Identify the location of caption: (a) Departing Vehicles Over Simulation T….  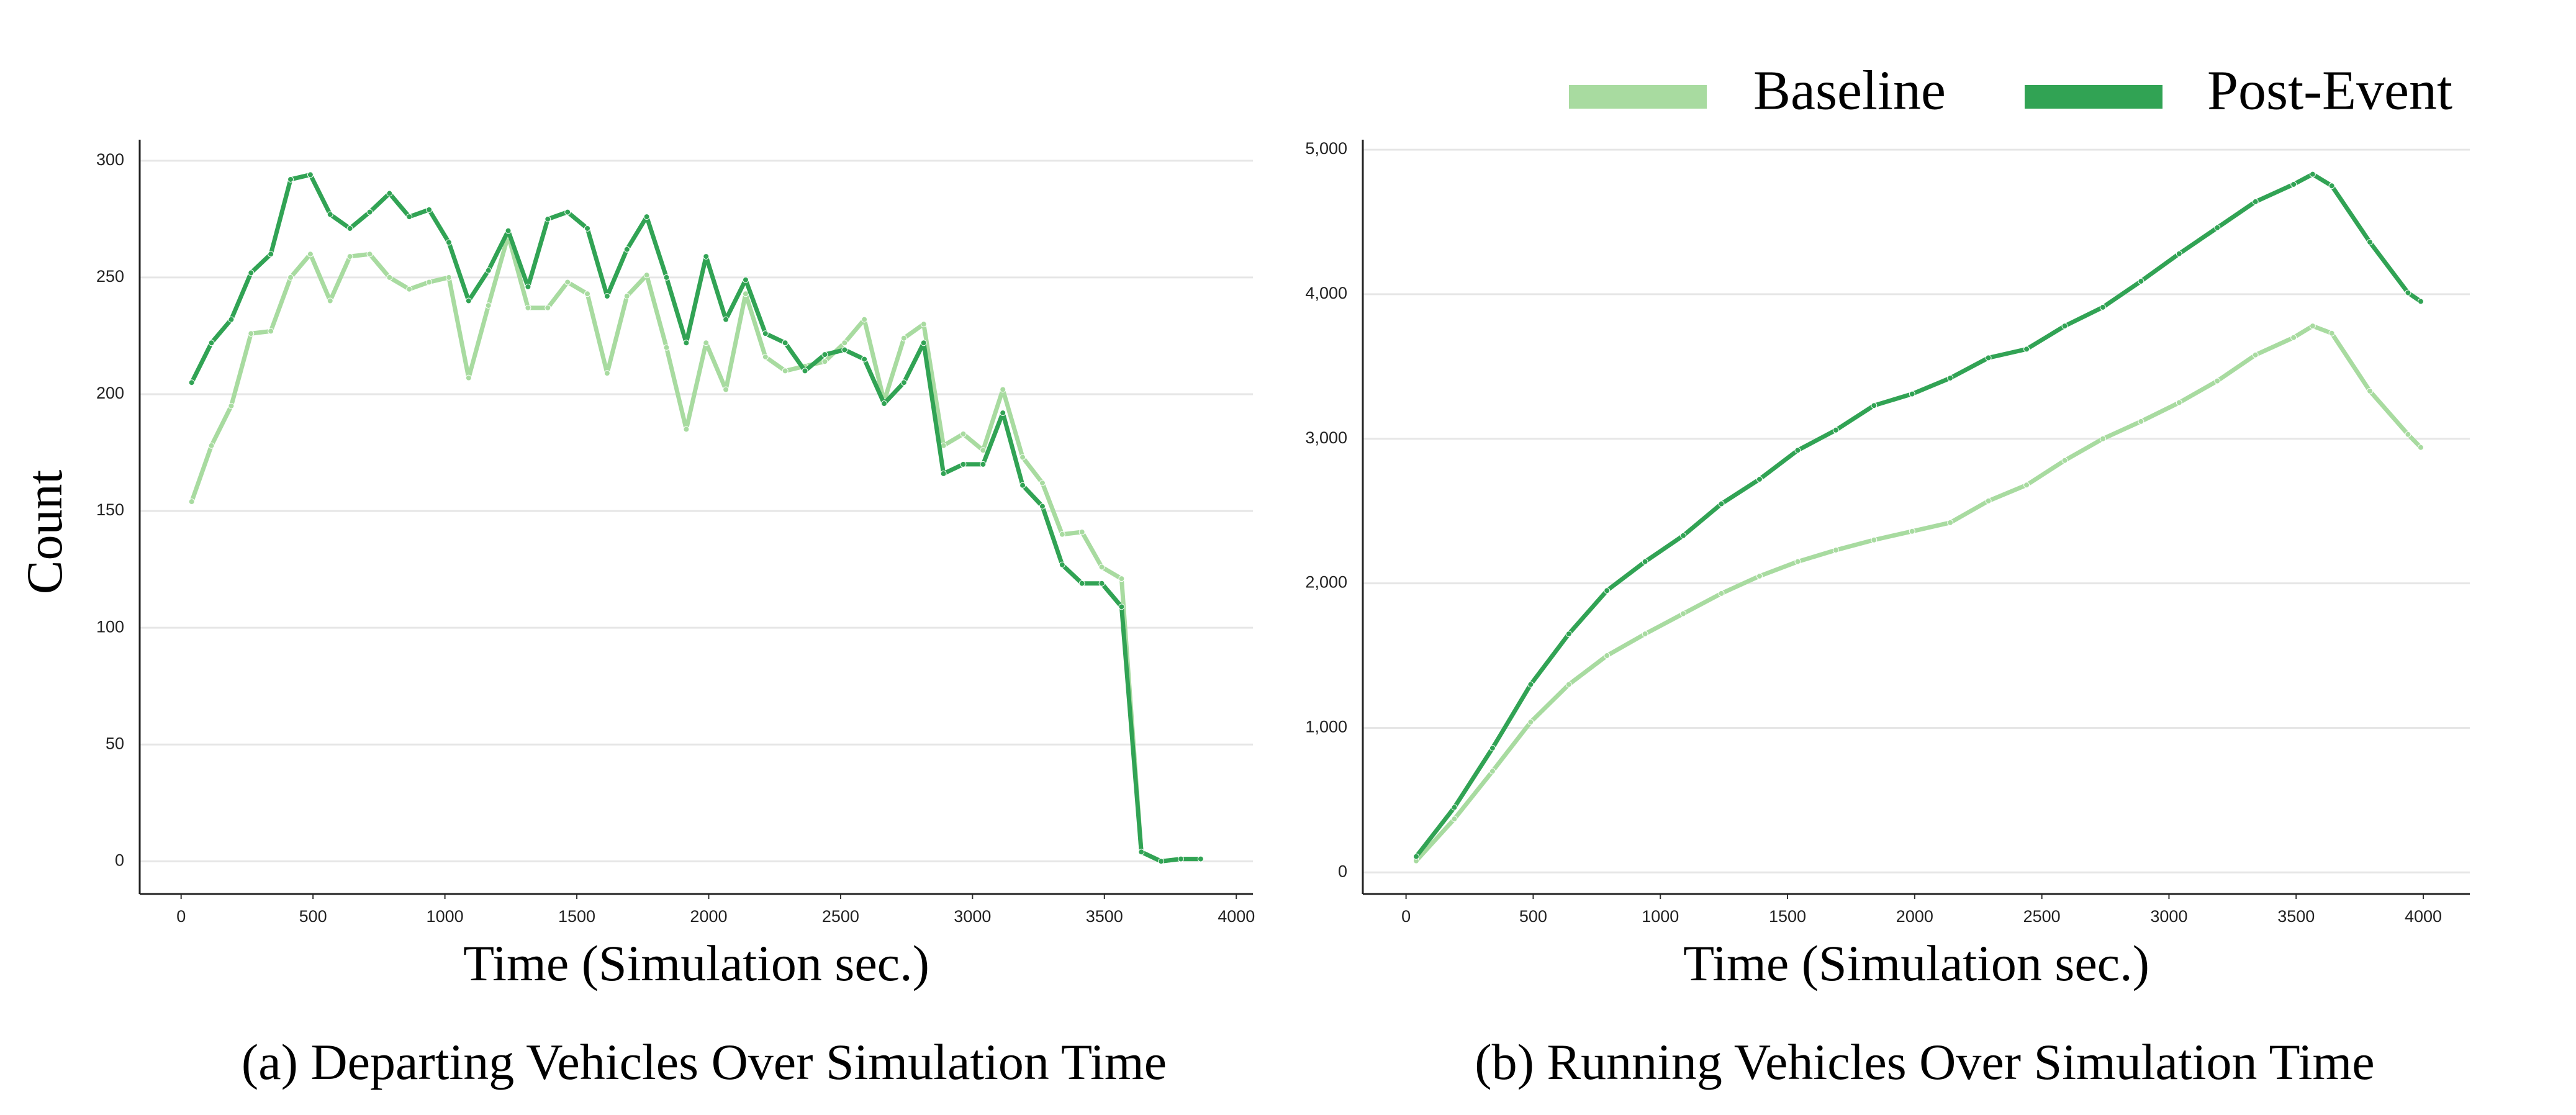
(704, 1062).